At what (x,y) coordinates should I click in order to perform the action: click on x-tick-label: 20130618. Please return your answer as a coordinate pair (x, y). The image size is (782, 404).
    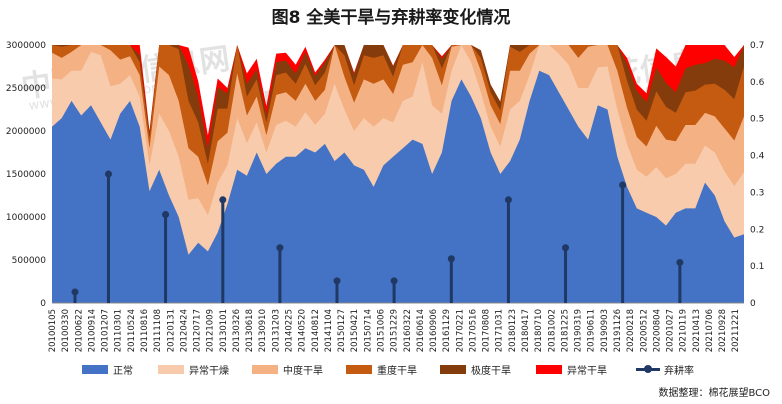
    Looking at the image, I should click on (250, 330).